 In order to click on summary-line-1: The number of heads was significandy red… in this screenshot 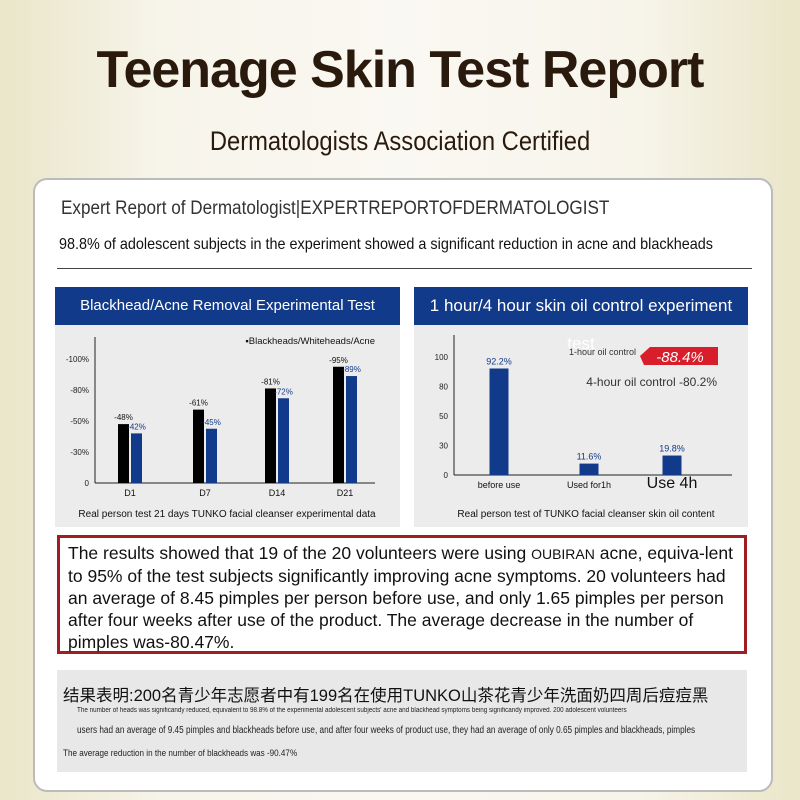, I will do `click(352, 710)`.